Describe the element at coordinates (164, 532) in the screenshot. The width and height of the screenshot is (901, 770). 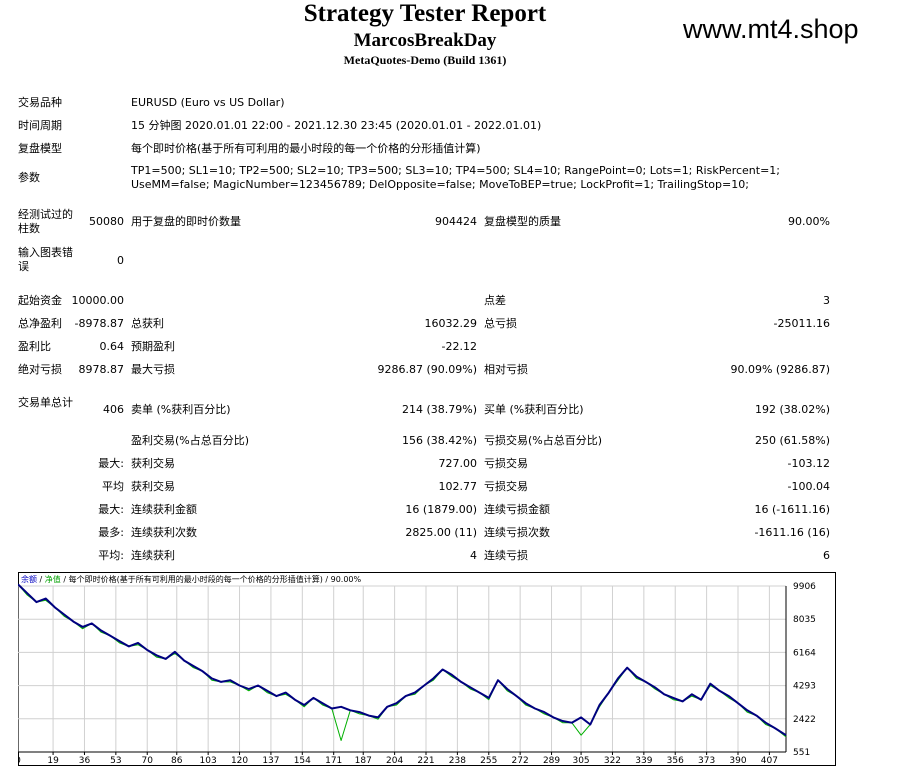
I see `consecutive-profit-label: 连续获利次数` at that location.